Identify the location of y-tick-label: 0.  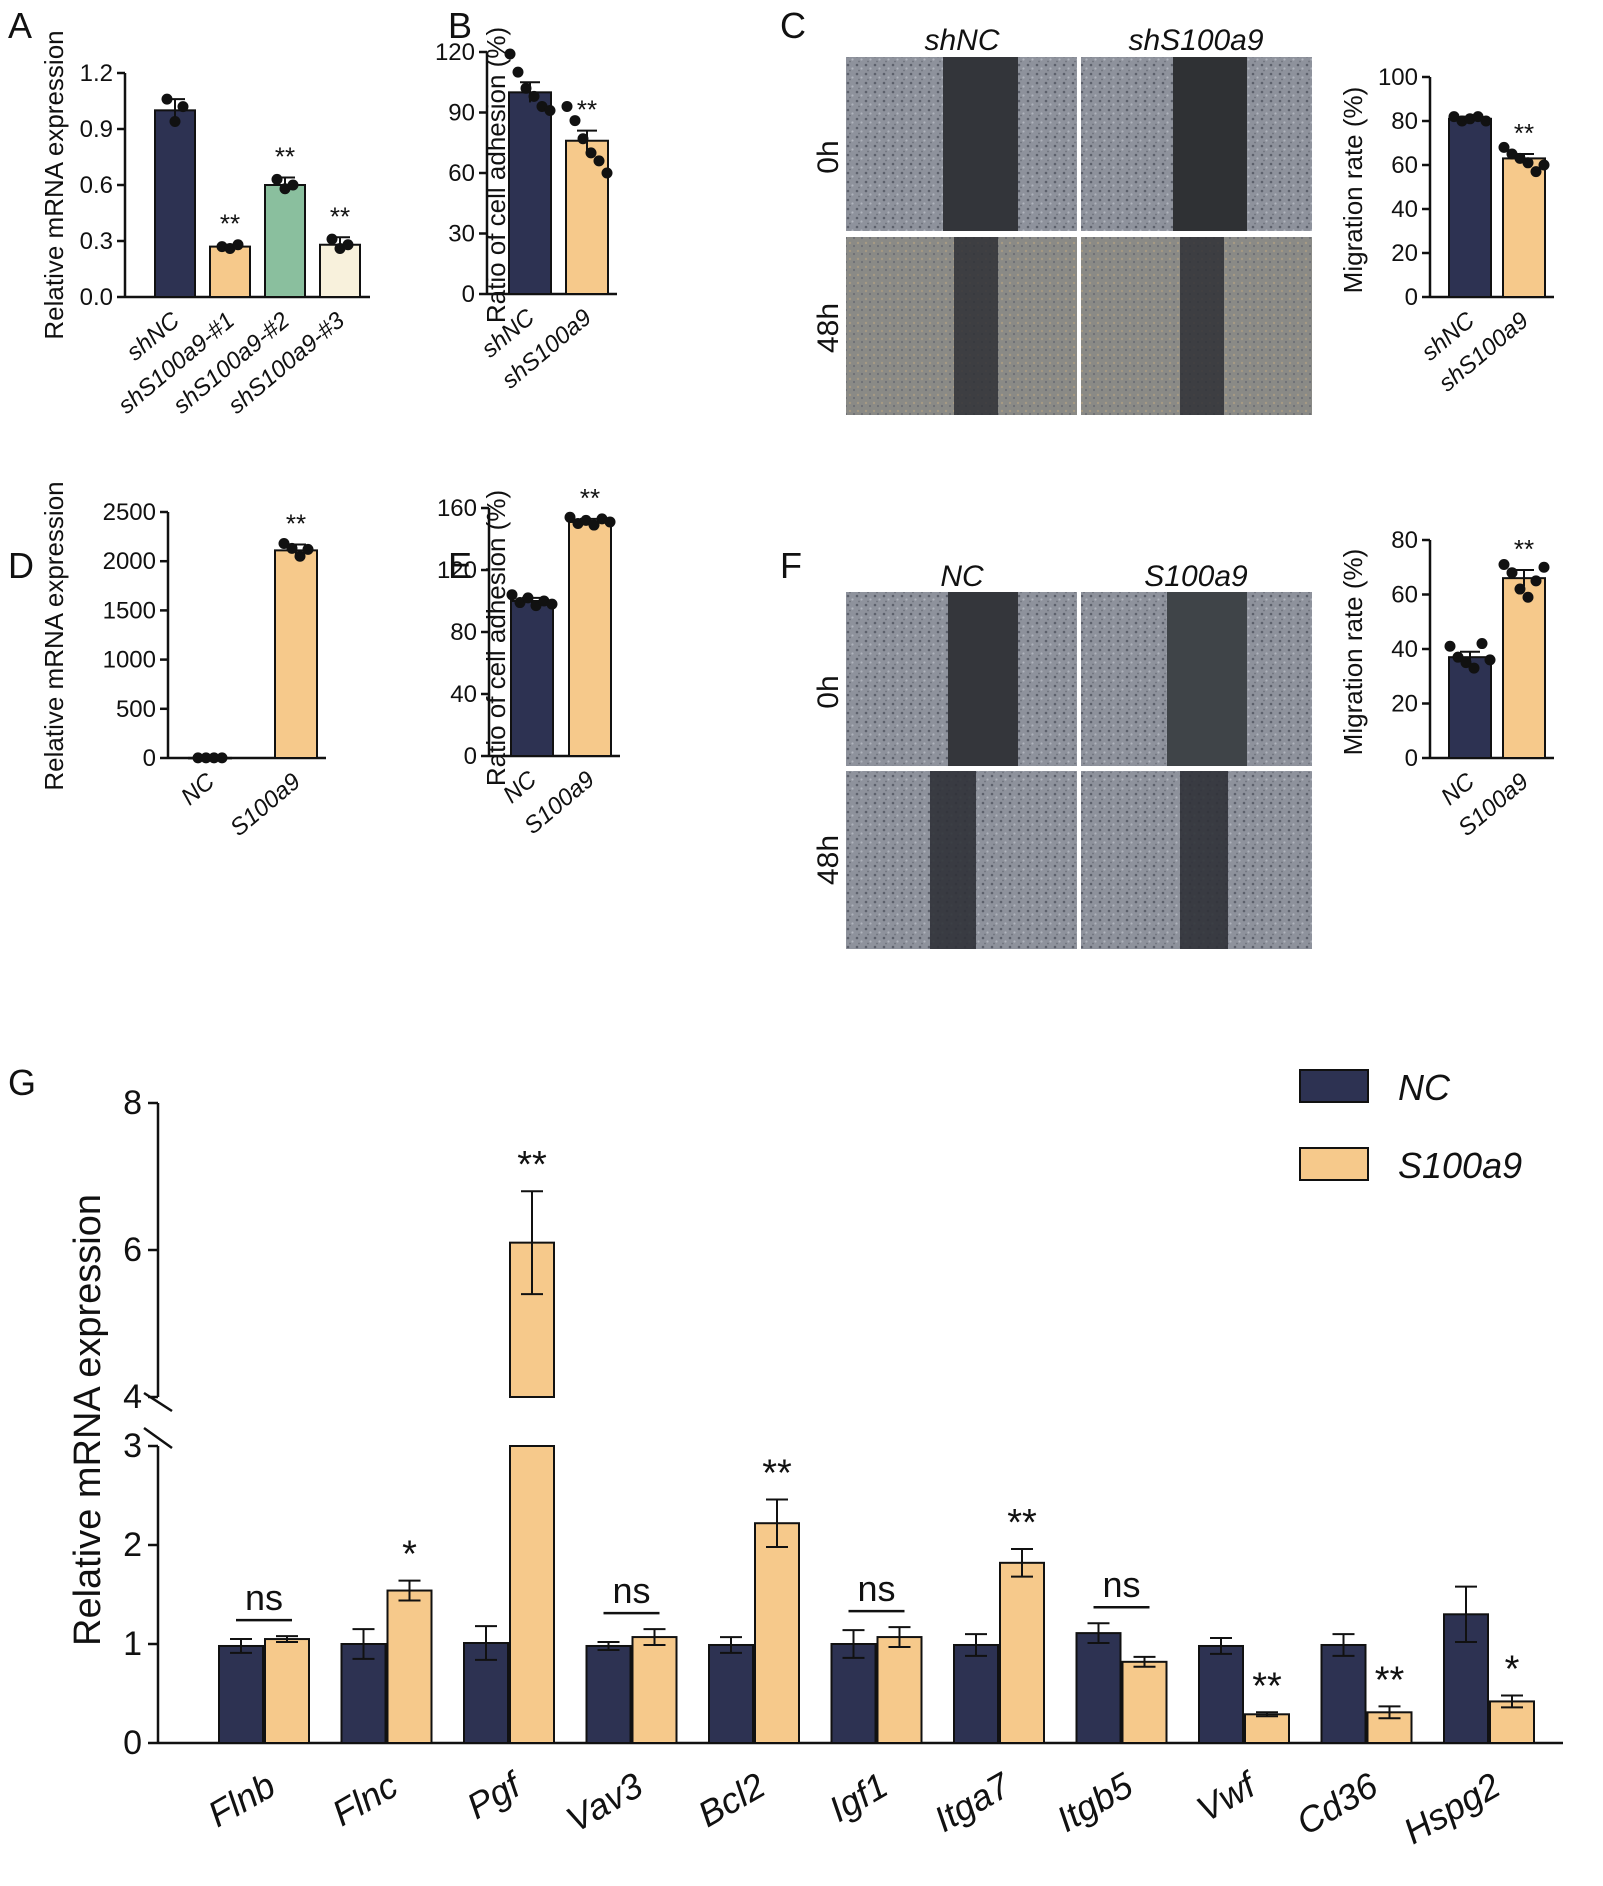
(470, 756).